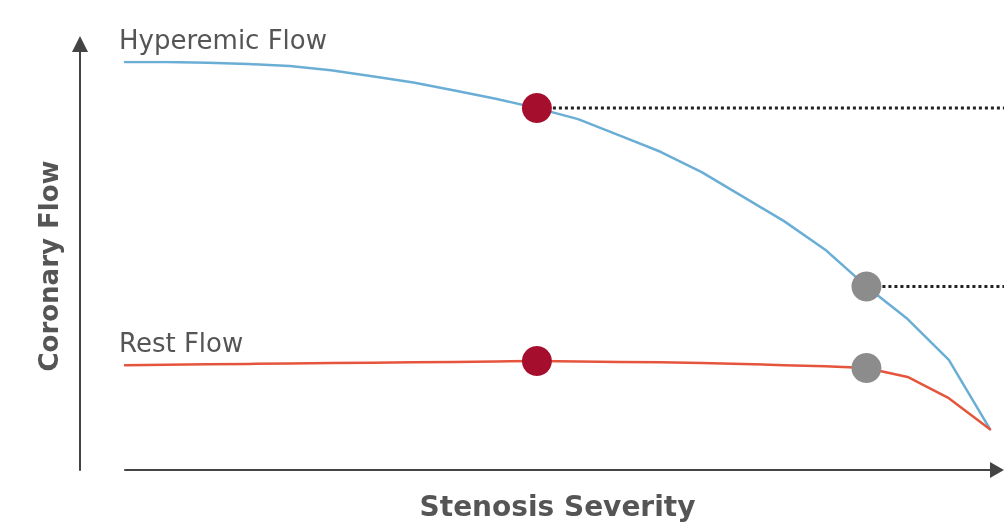 This screenshot has width=1004, height=528. What do you see at coordinates (557, 506) in the screenshot?
I see `x-axis-title: Stenosis Severity` at bounding box center [557, 506].